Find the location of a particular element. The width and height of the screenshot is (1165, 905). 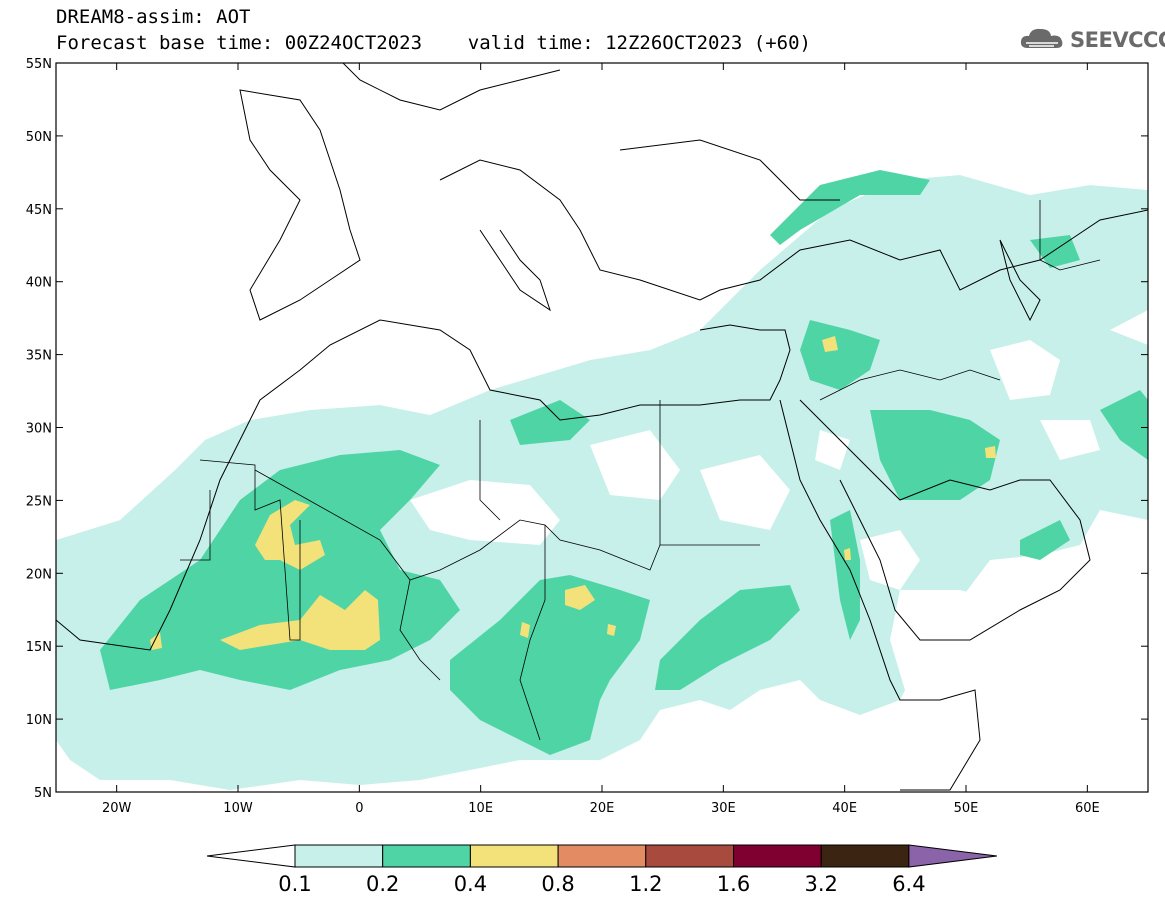

lon-tick-label: 20E is located at coordinates (602, 808).